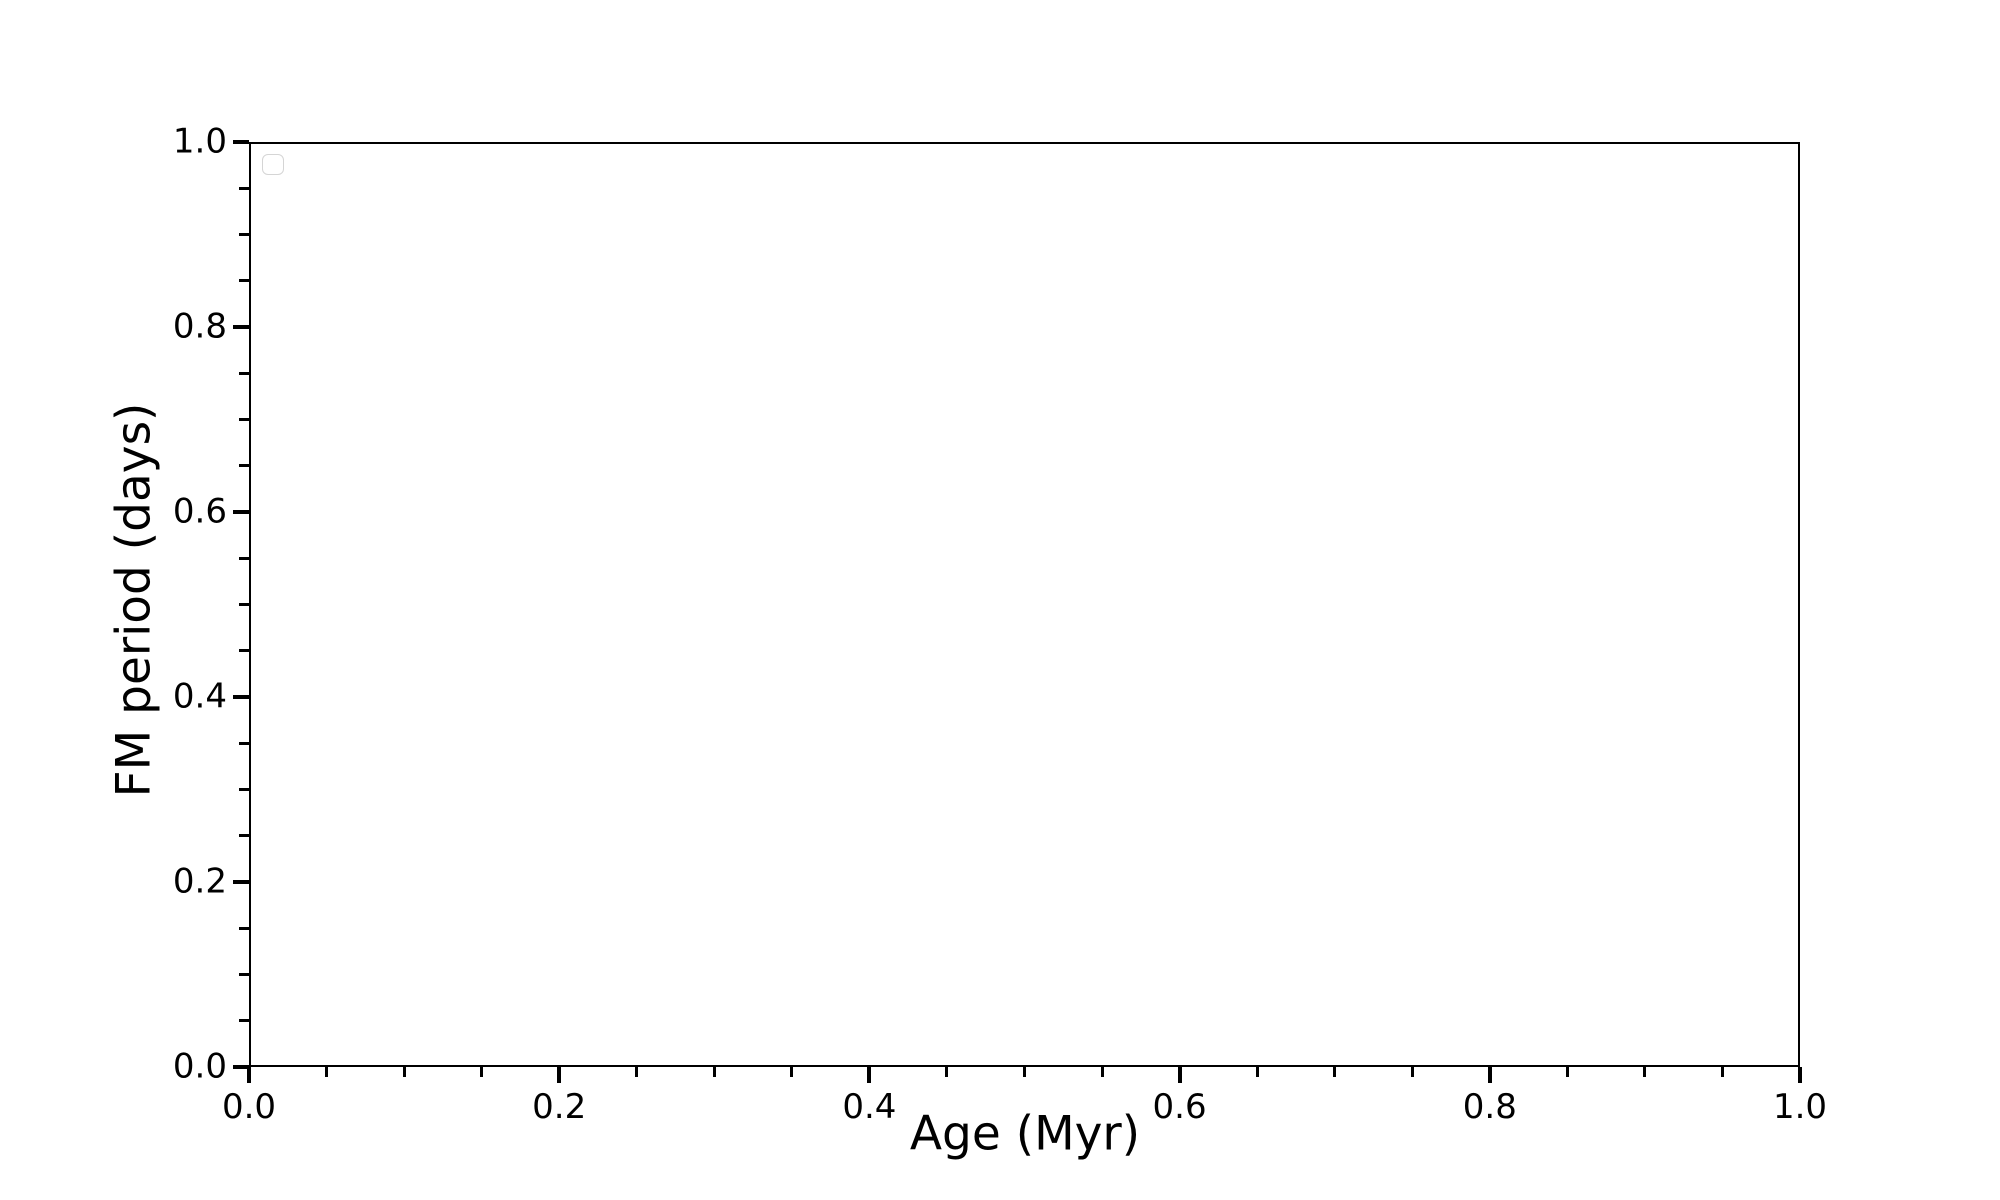  What do you see at coordinates (1800, 1107) in the screenshot?
I see `x-tick-label: 1.0` at bounding box center [1800, 1107].